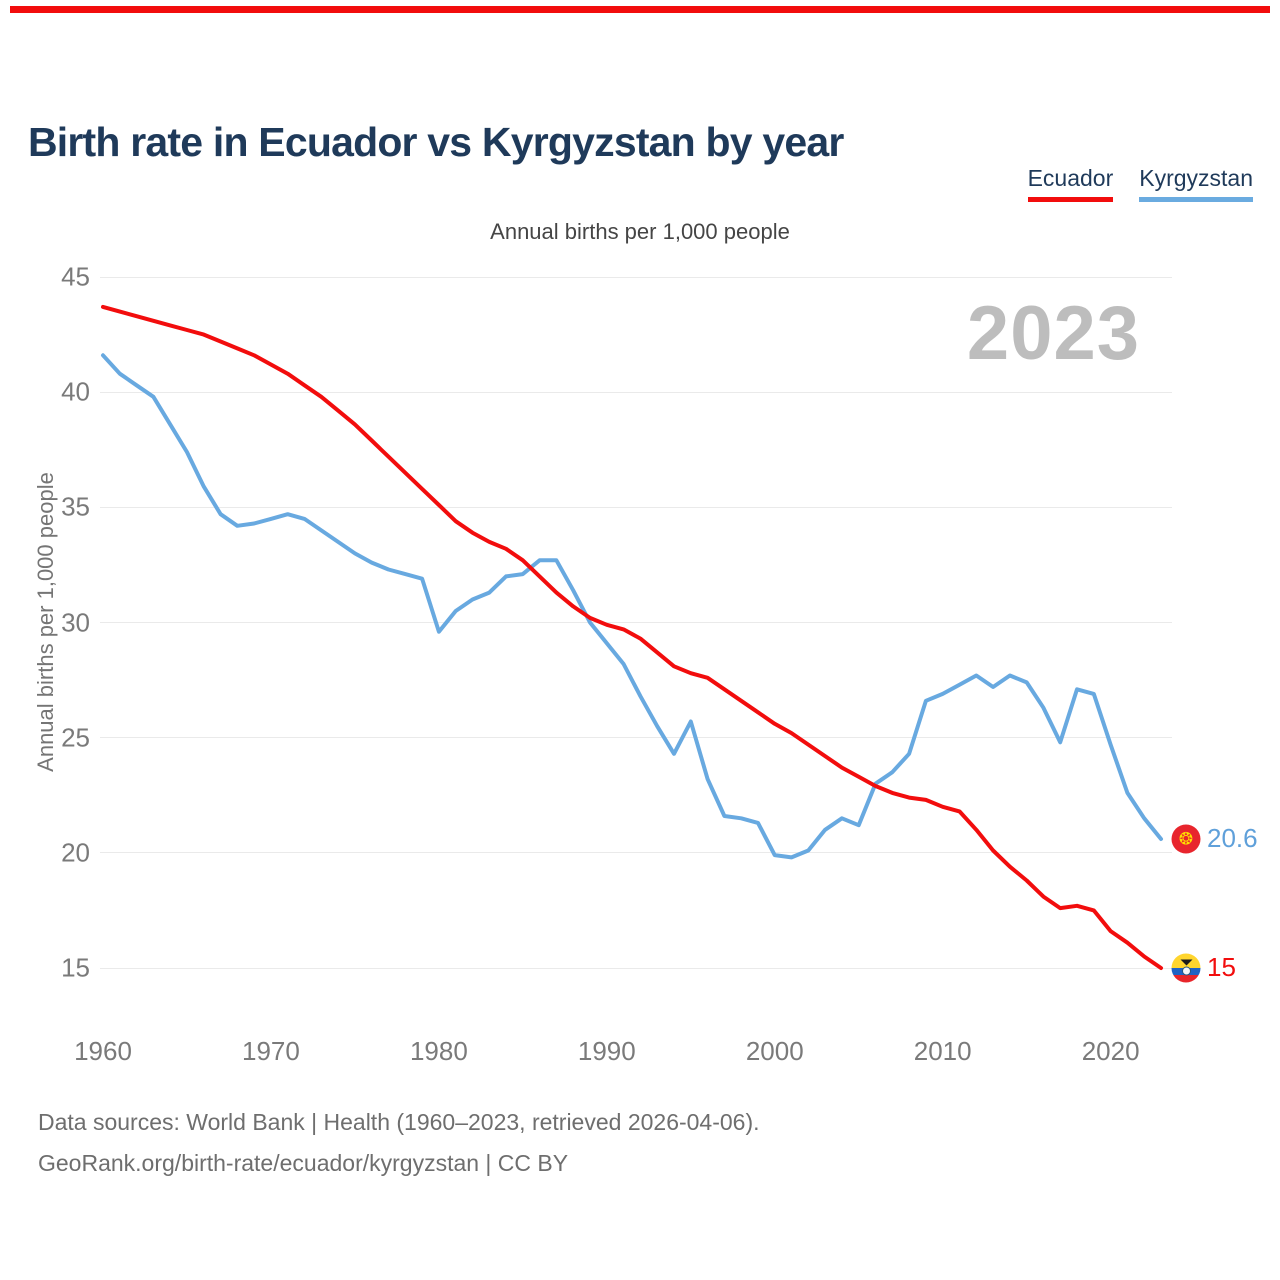 Image resolution: width=1280 pixels, height=1280 pixels. Describe the element at coordinates (942, 1051) in the screenshot. I see `x-tick-label-2010: 2010` at that location.